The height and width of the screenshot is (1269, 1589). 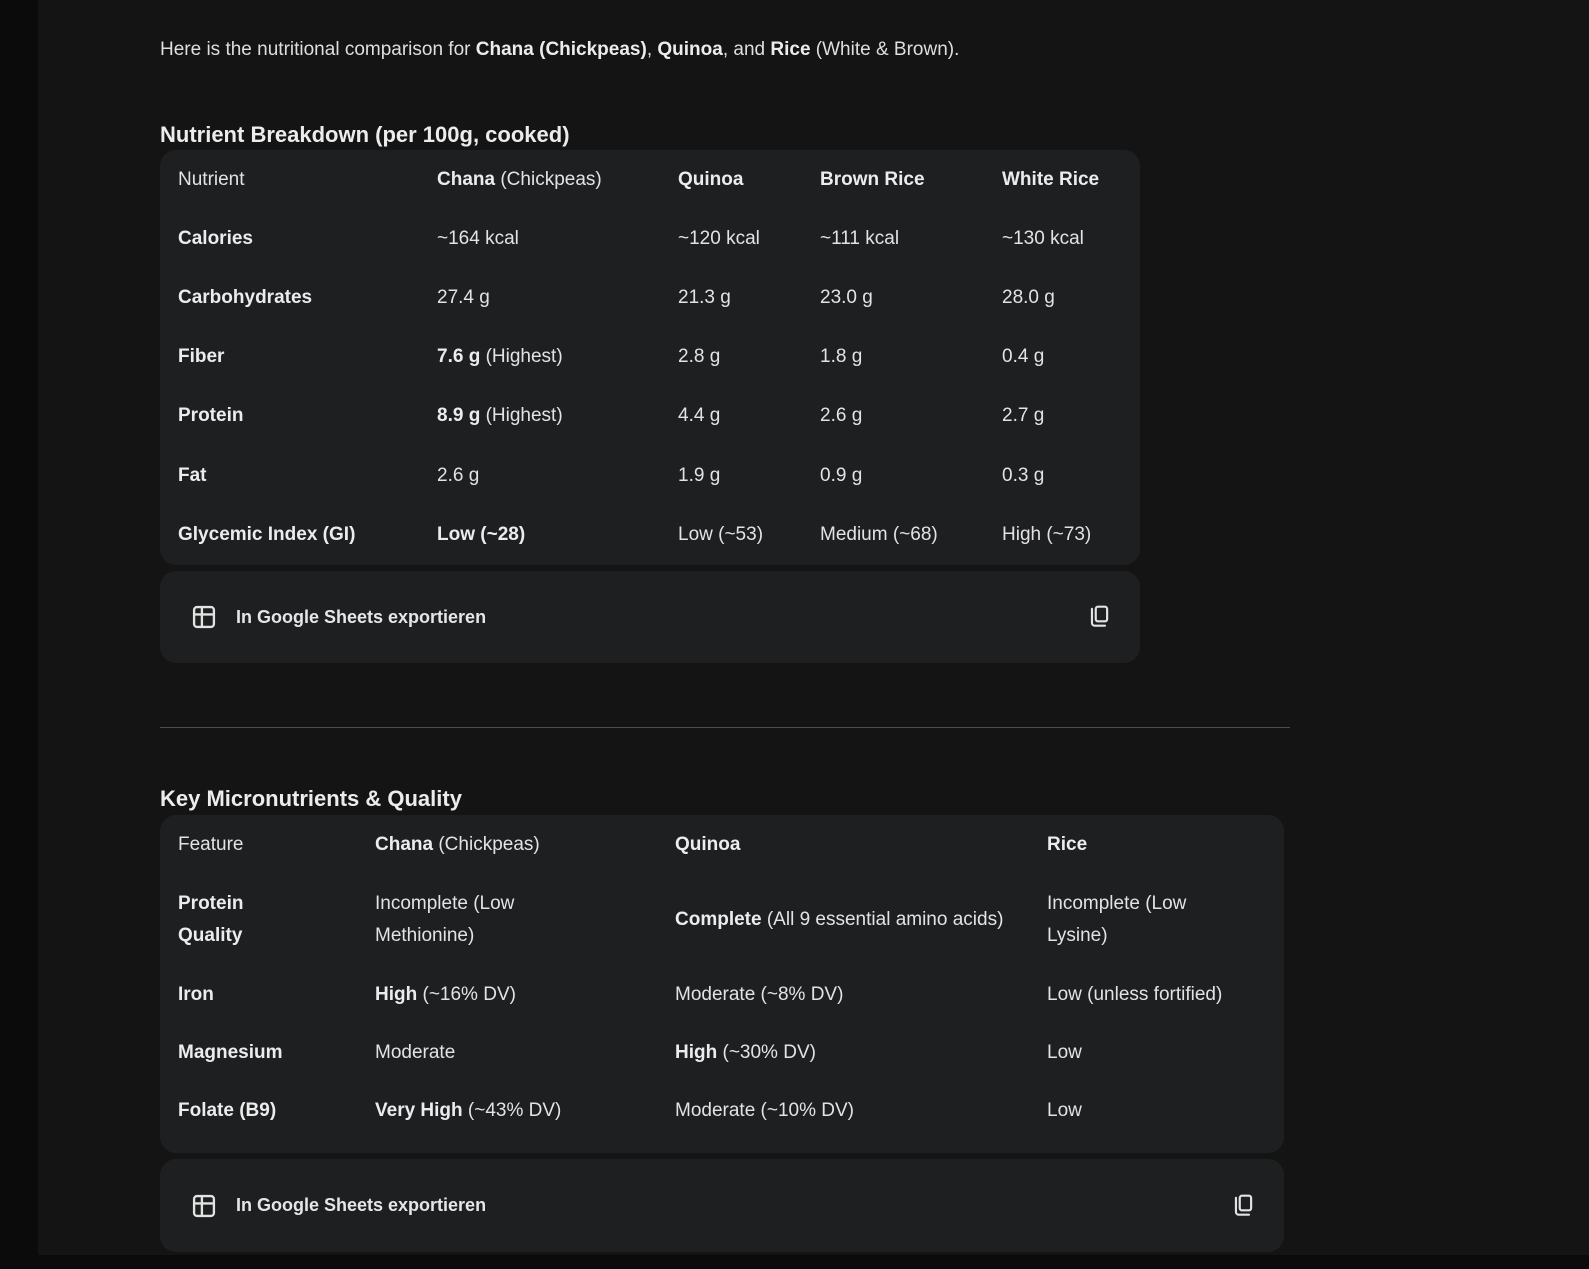 I want to click on row-label: Iron, so click(x=196, y=994).